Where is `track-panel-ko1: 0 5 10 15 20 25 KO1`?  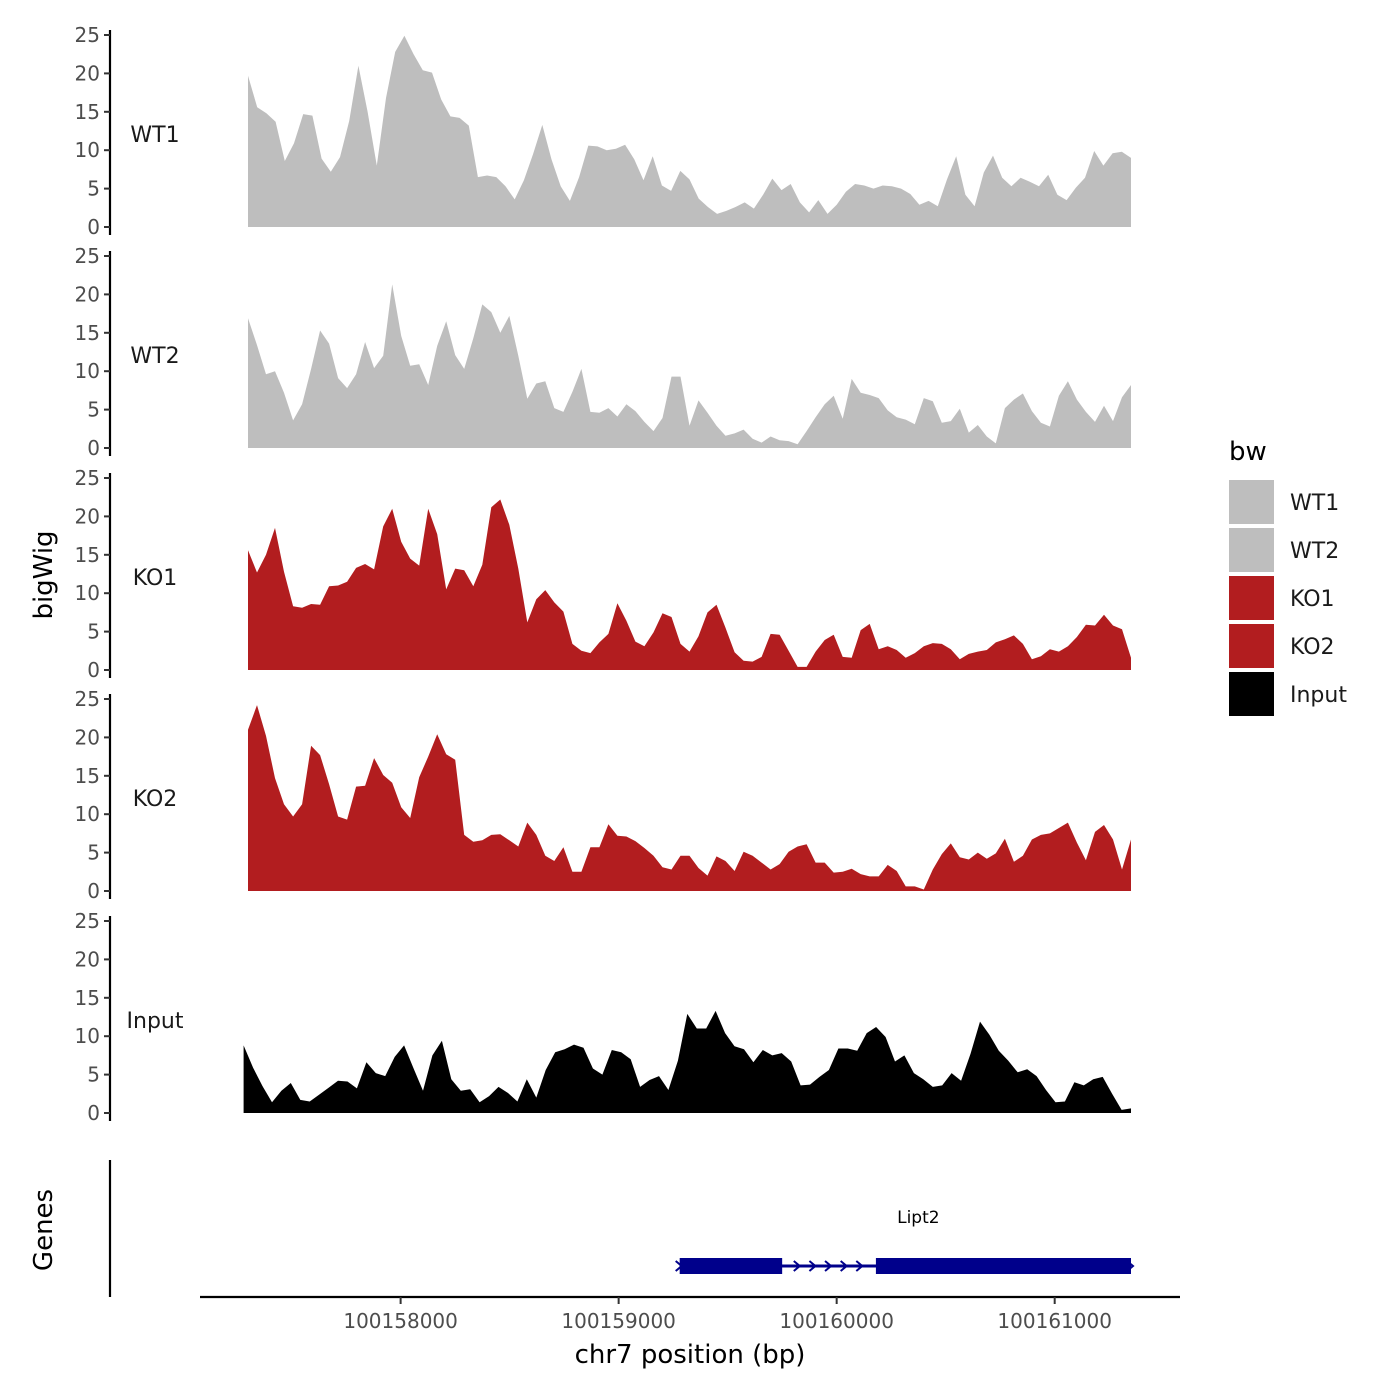
track-panel-ko1: 0 5 10 15 20 25 KO1 is located at coordinates (603, 574).